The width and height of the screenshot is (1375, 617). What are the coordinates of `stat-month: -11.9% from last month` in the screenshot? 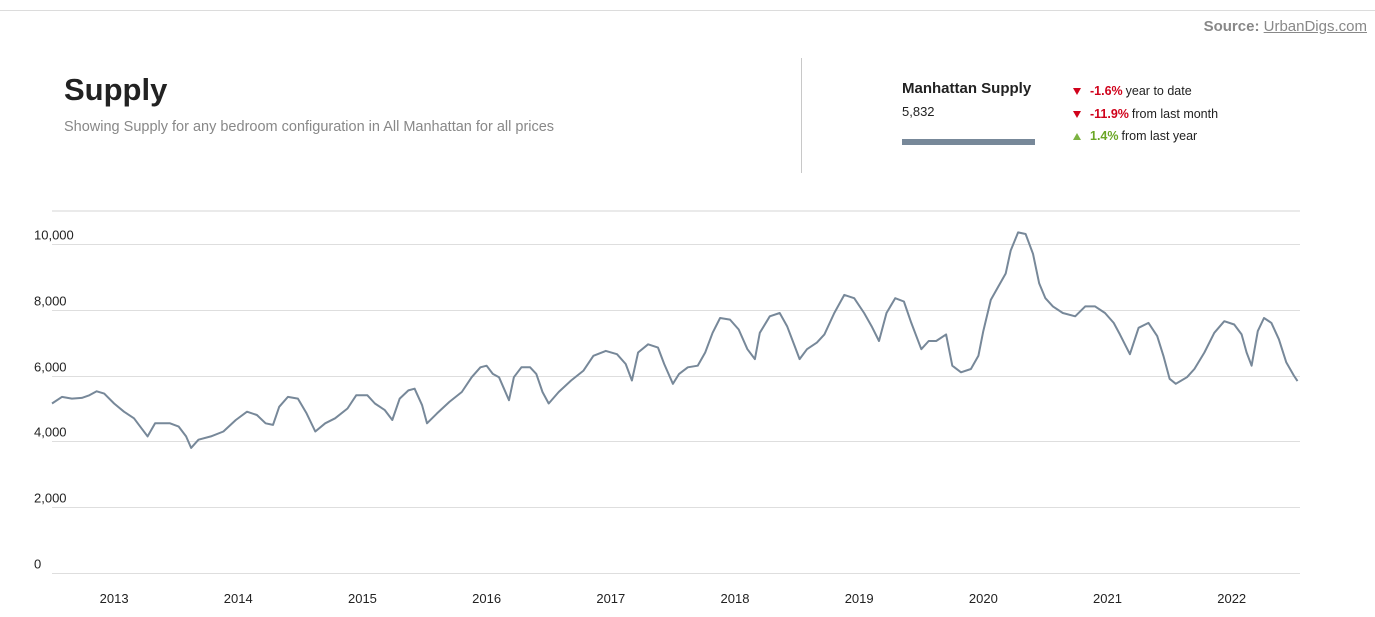 It's located at (1145, 118).